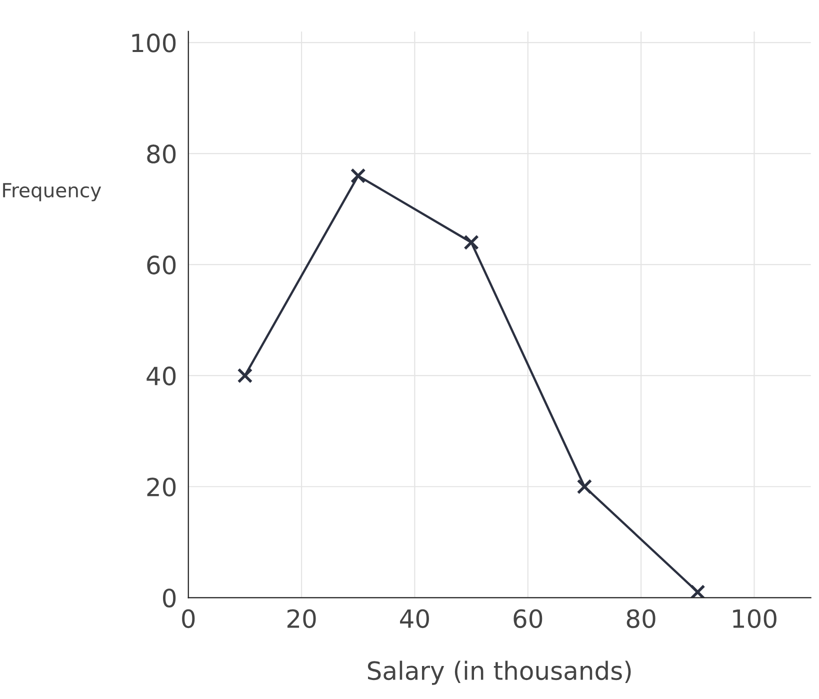 The height and width of the screenshot is (699, 819). Describe the element at coordinates (161, 154) in the screenshot. I see `y-tick-label: 80` at that location.